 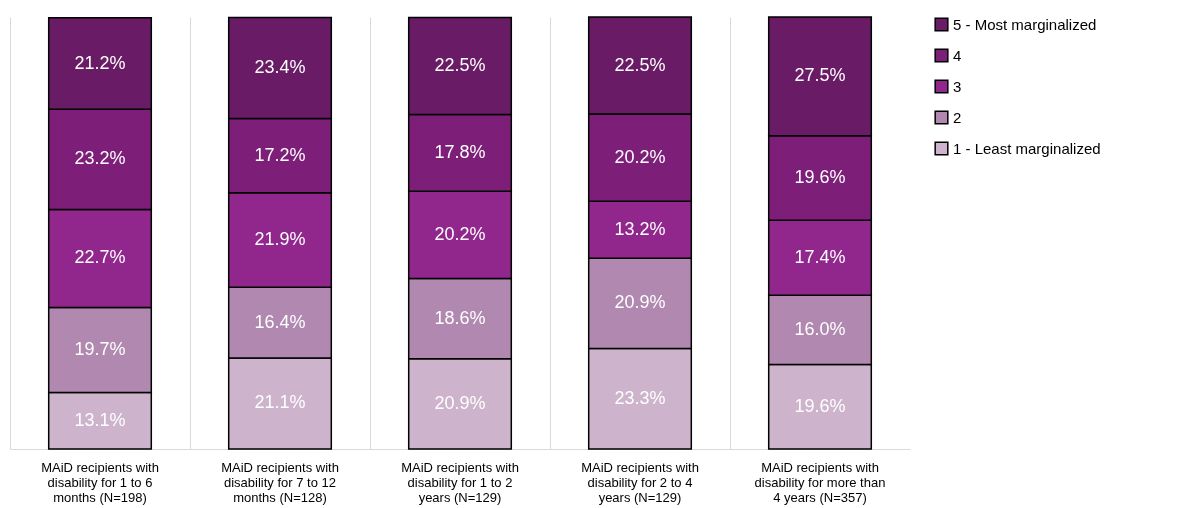 What do you see at coordinates (820, 75) in the screenshot?
I see `data-label: 27.5%` at bounding box center [820, 75].